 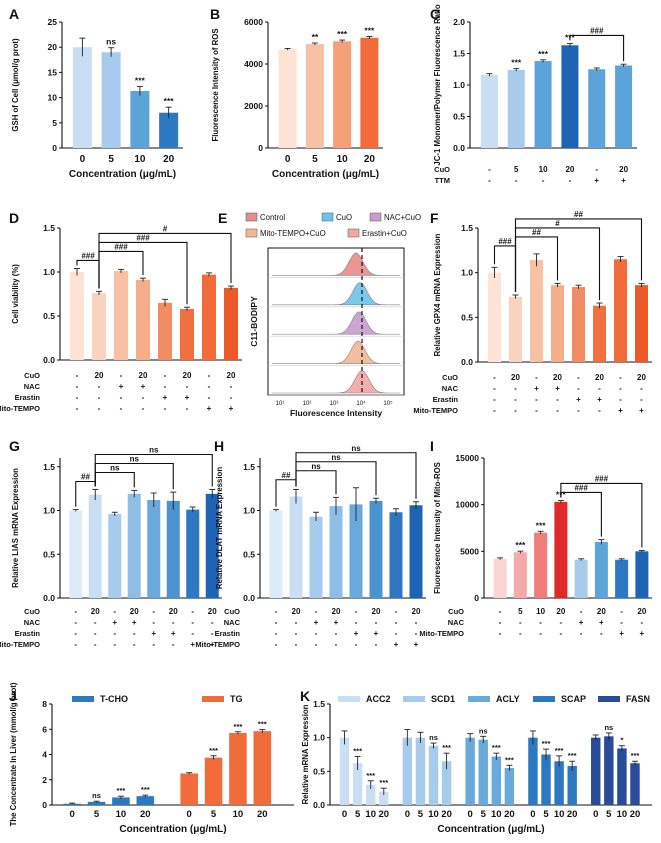 I want to click on x-tick-label: 20, so click(x=169, y=159).